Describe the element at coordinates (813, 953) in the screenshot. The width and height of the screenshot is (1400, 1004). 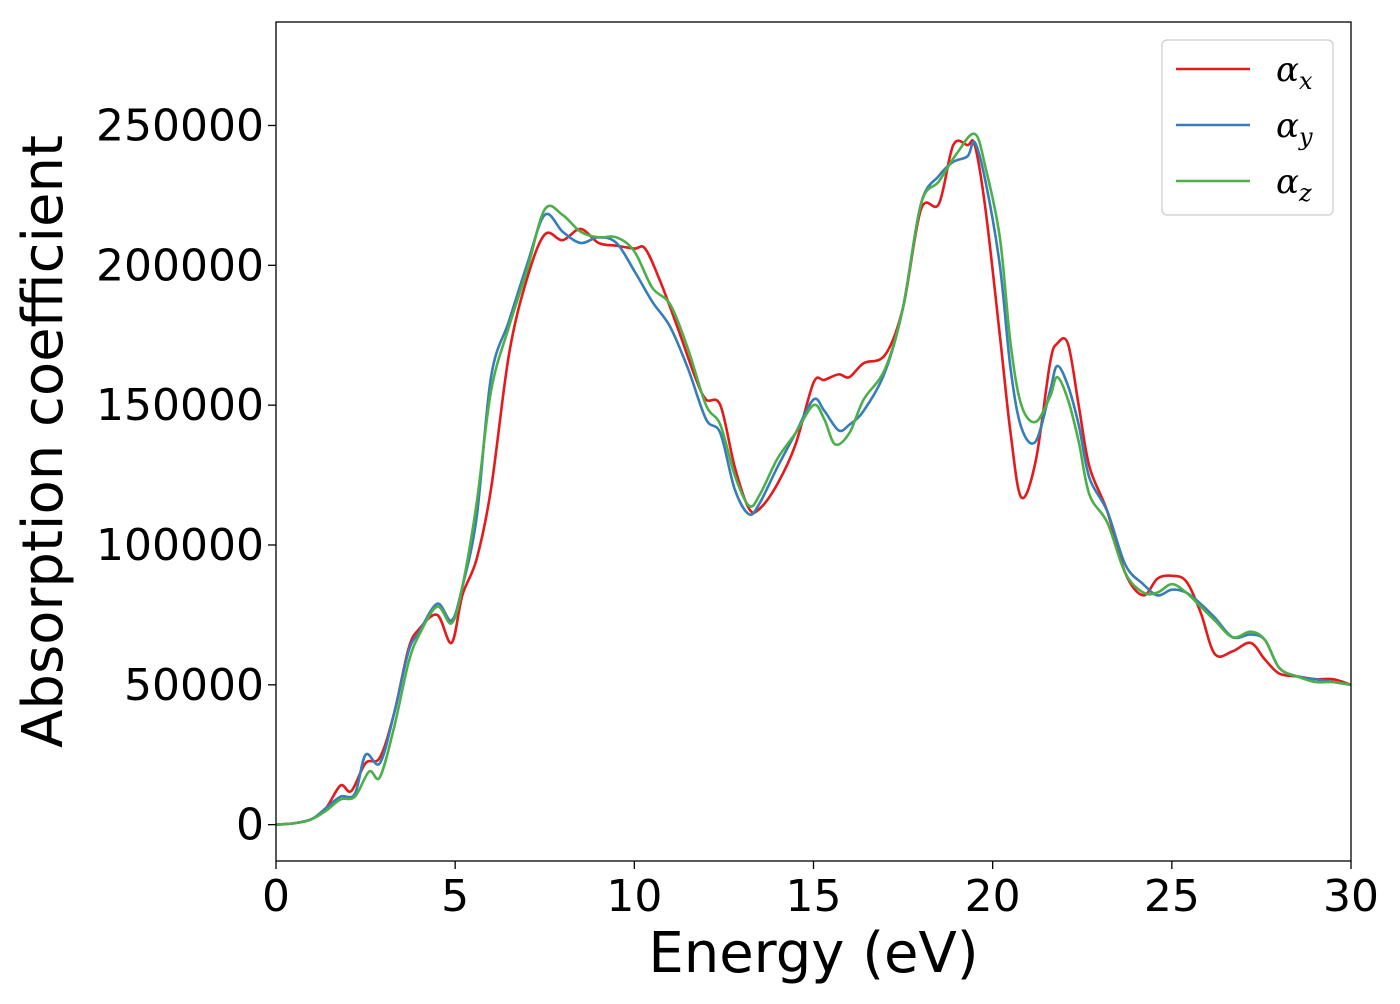
I see `x-axis-label: Energy (eV)` at that location.